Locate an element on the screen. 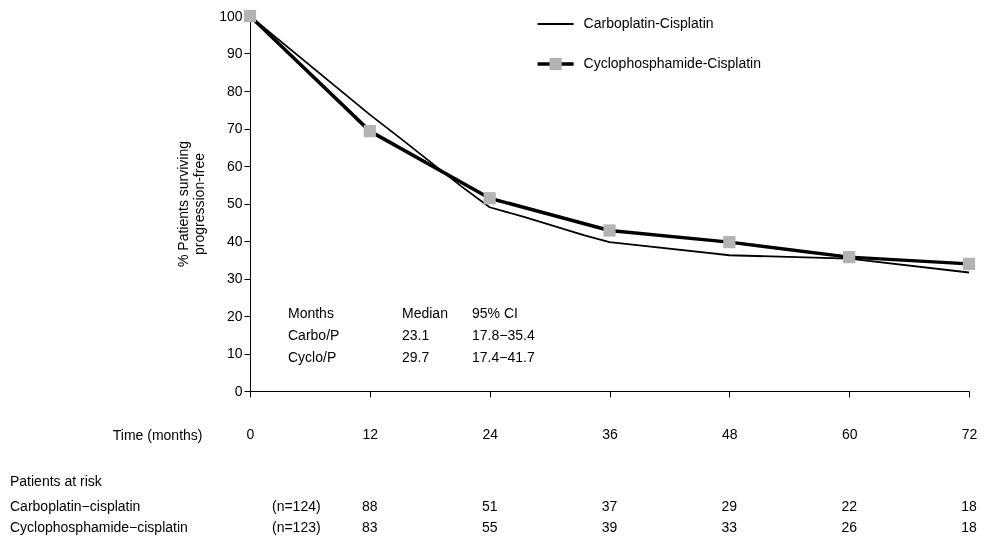 This screenshot has height=542, width=1007. annotation: Carbo/P is located at coordinates (314, 335).